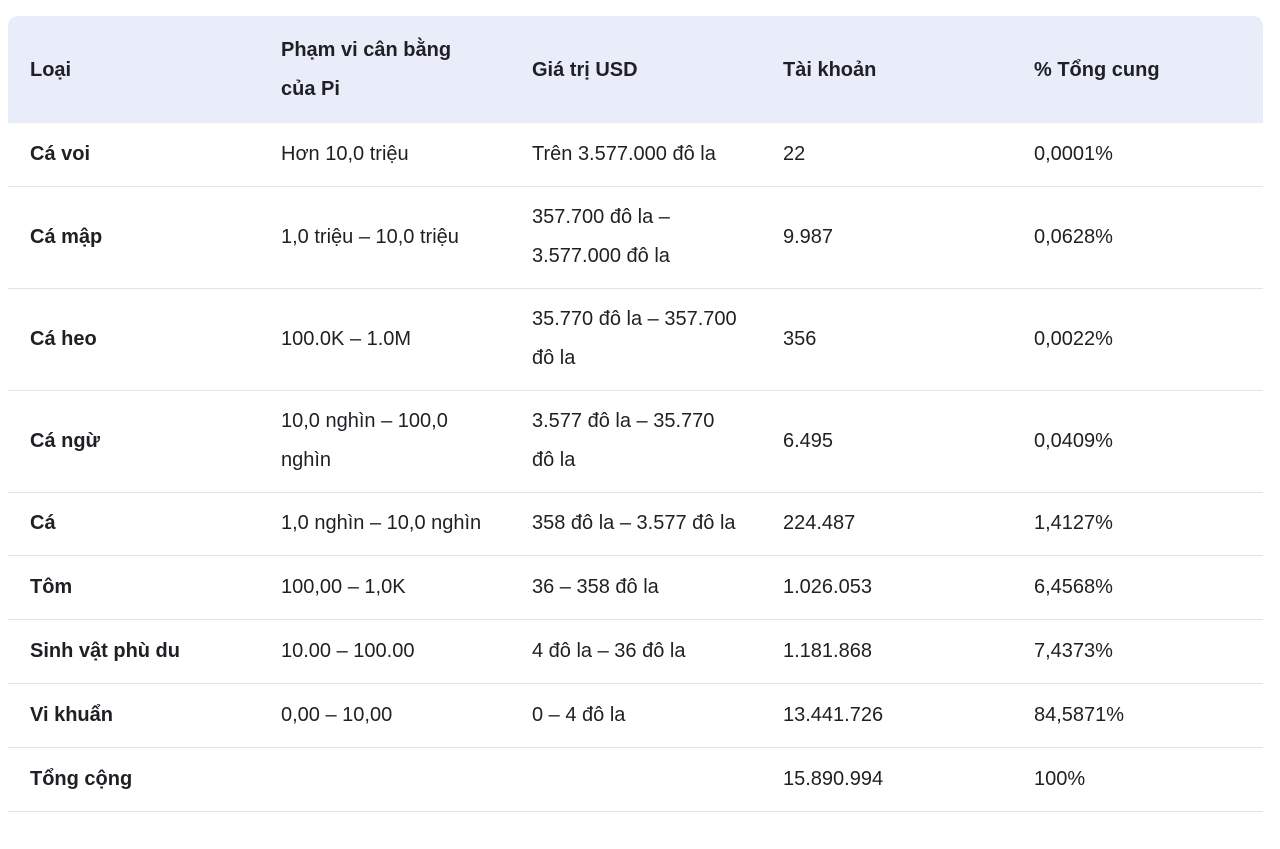 The image size is (1280, 849). What do you see at coordinates (384, 587) in the screenshot?
I see `cell-pi-range: 100,00 – 1,0K` at bounding box center [384, 587].